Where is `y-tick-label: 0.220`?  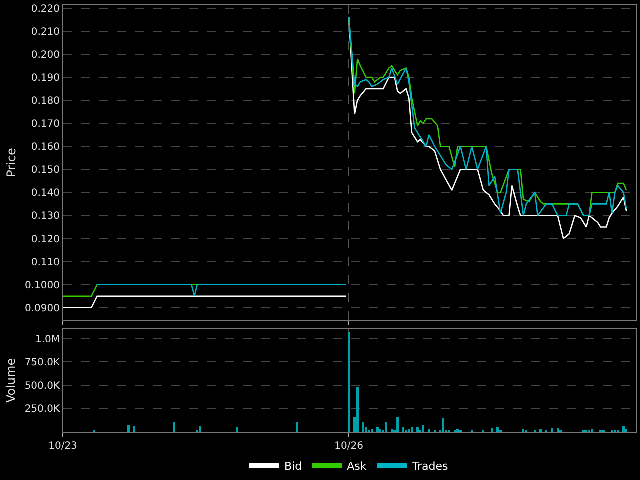 y-tick-label: 0.220 is located at coordinates (45, 9).